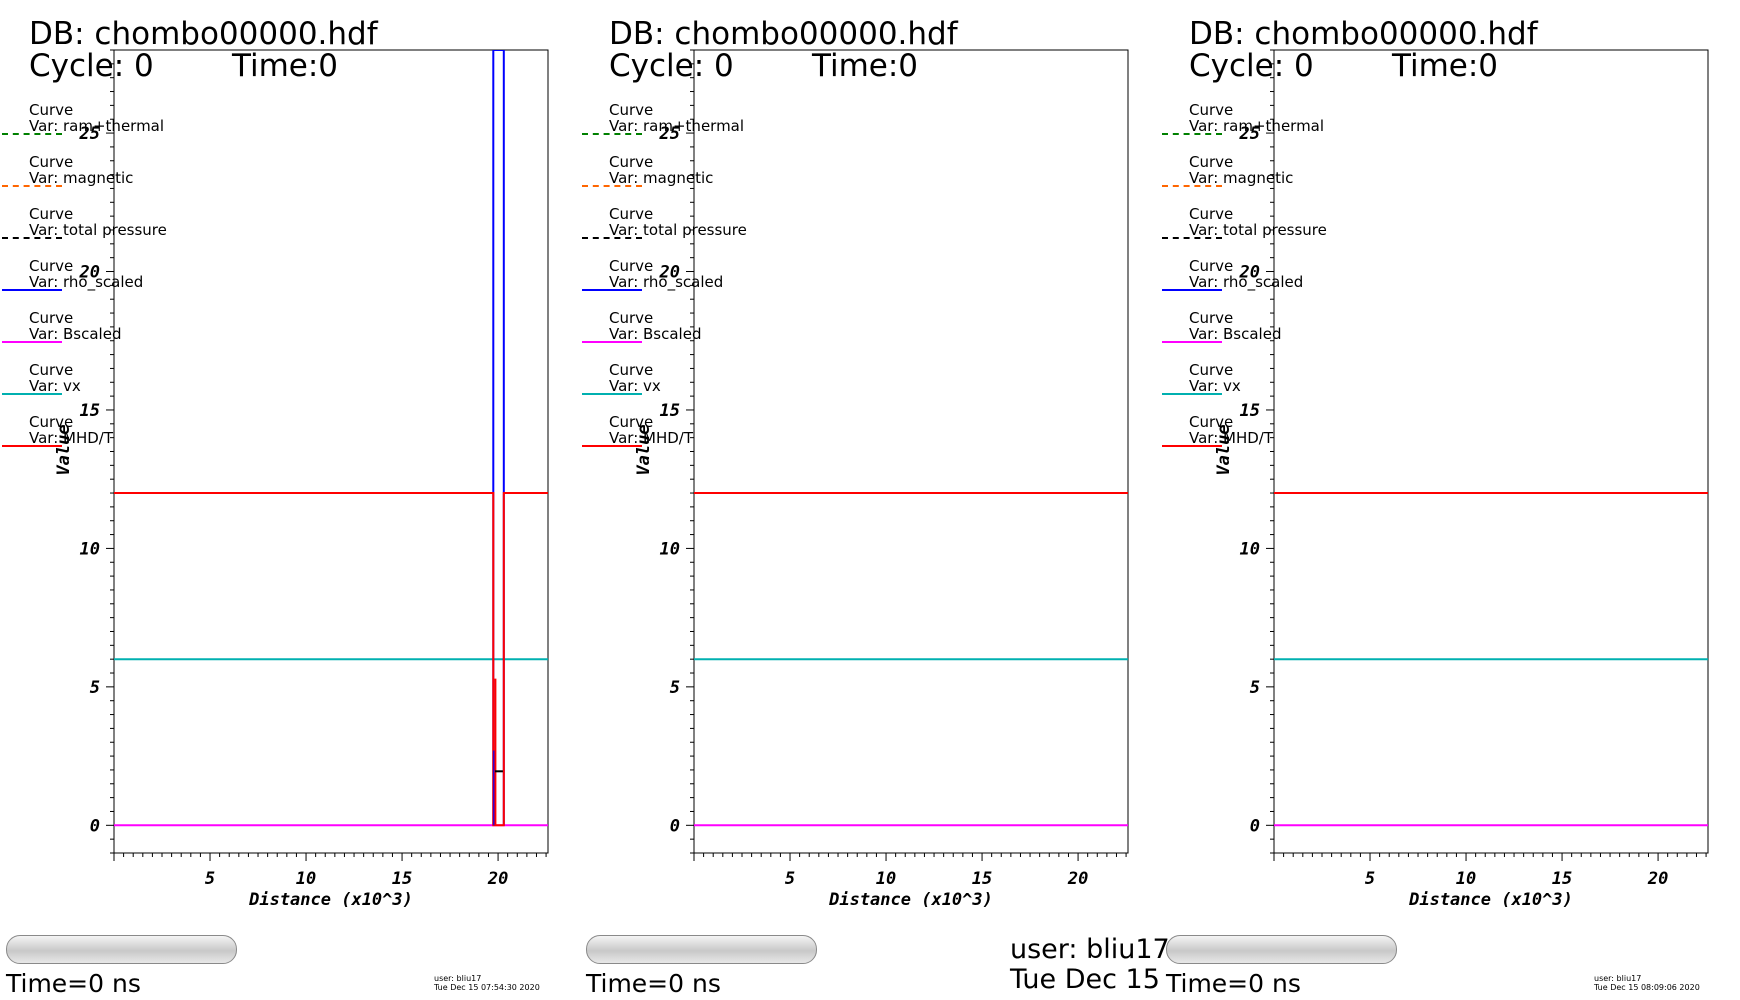  Describe the element at coordinates (655, 334) in the screenshot. I see `legend-var-label: Var: Bscaled` at that location.